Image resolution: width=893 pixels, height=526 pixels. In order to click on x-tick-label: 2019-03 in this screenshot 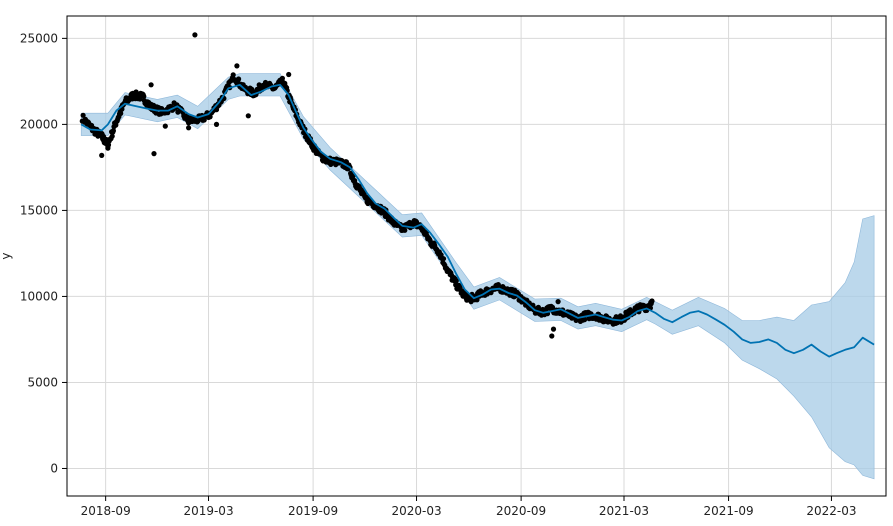, I will do `click(208, 511)`.